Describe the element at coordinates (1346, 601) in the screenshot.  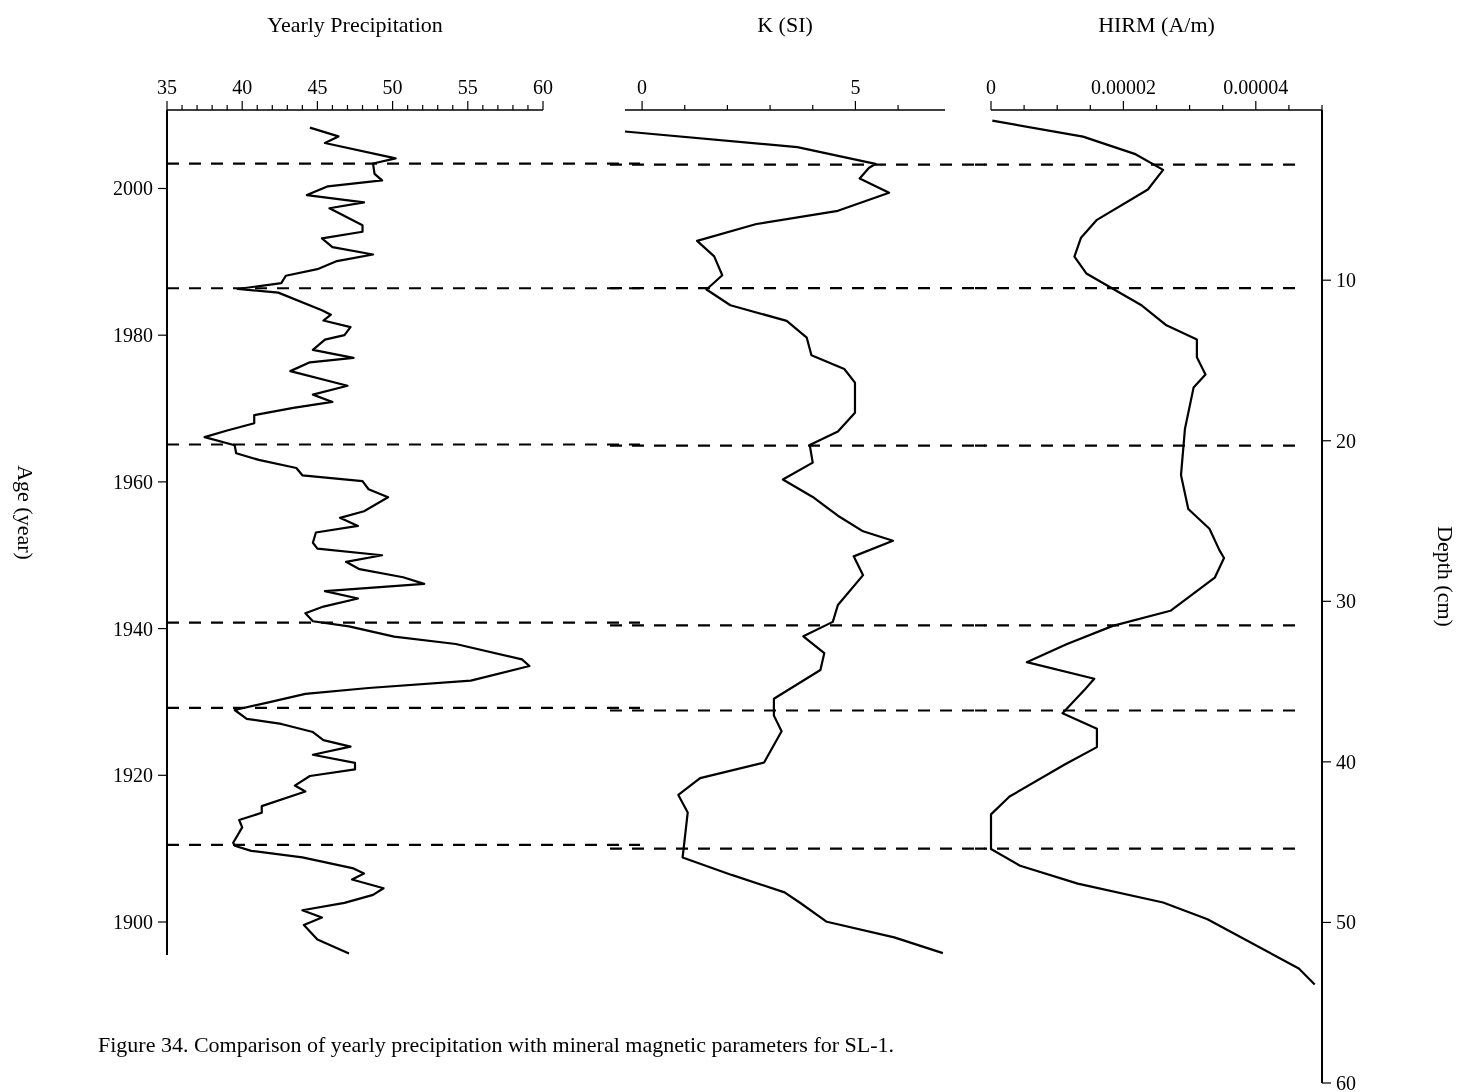
I see `y-tick-label: 30` at that location.